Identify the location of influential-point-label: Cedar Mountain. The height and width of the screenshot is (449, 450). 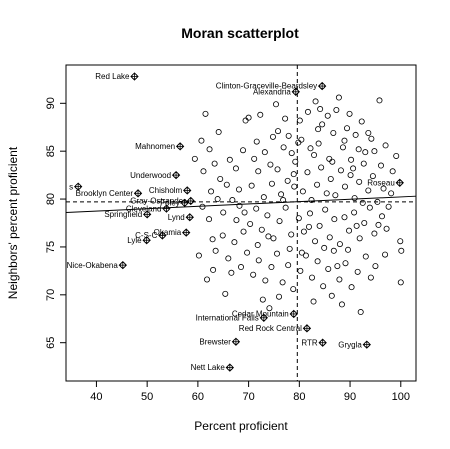
(260, 314).